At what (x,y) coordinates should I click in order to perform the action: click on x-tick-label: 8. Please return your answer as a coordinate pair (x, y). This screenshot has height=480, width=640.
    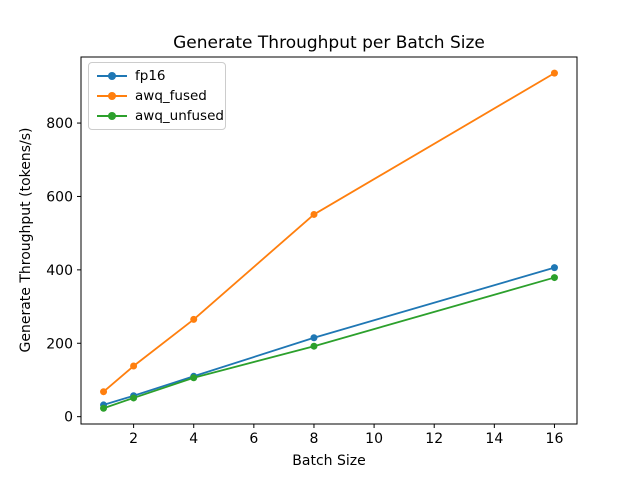
    Looking at the image, I should click on (314, 439).